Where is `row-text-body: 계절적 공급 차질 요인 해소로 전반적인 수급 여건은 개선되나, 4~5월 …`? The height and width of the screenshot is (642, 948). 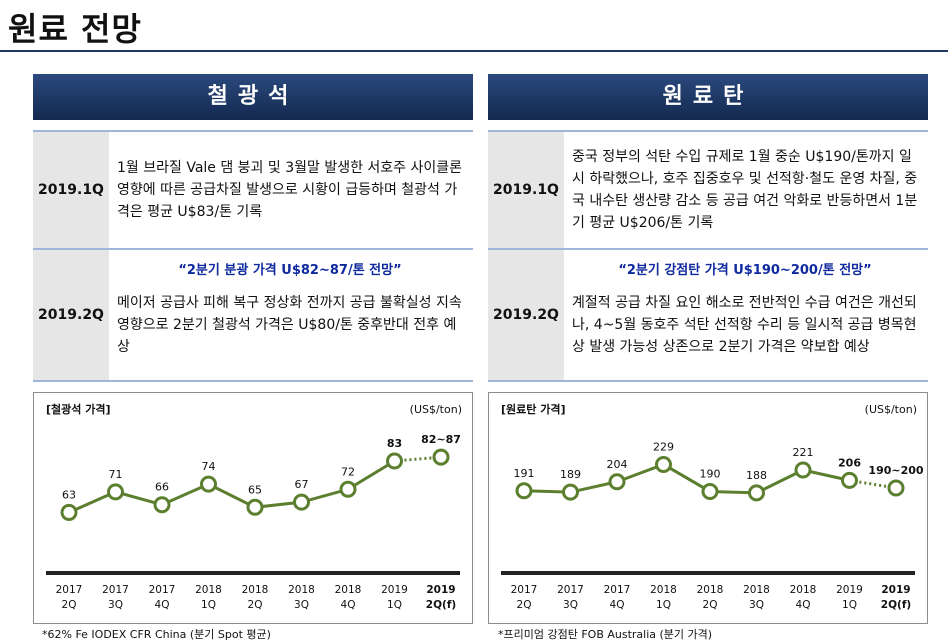
row-text-body: 계절적 공급 차질 요인 해소로 전반적인 수급 여건은 개선되나, 4~5월 … is located at coordinates (744, 325).